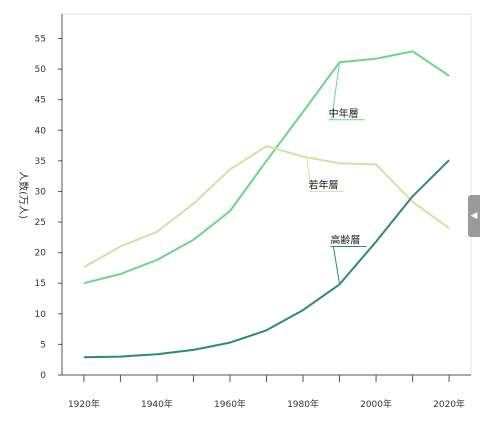  I want to click on y-tick-label: 45, so click(40, 101).